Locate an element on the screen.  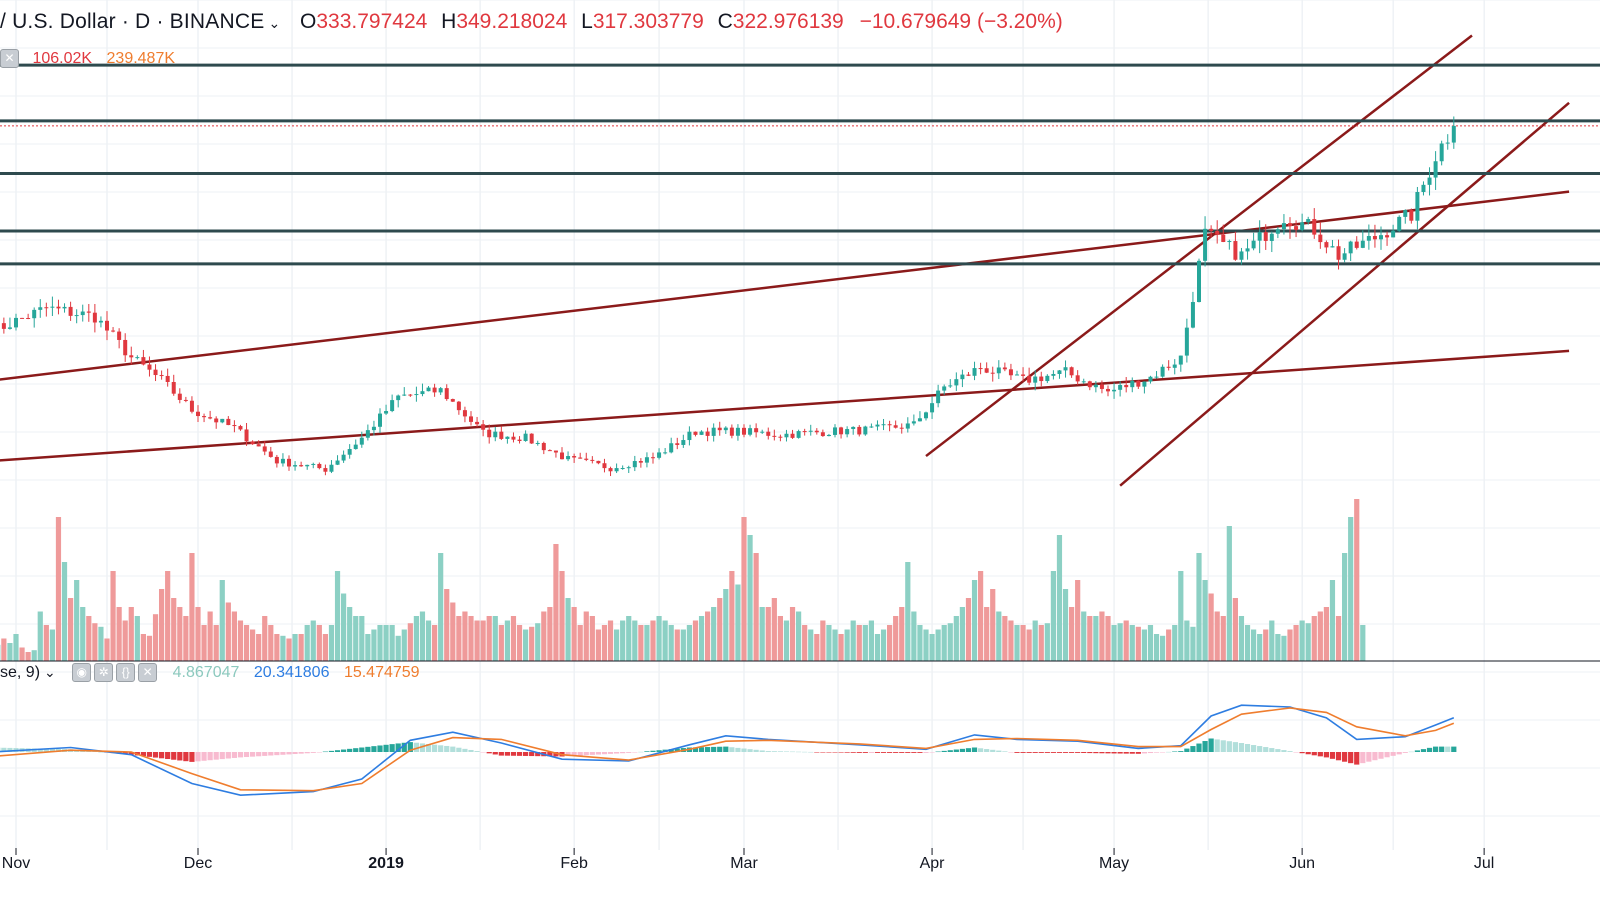
gear-icon: ✲ is located at coordinates (104, 672).